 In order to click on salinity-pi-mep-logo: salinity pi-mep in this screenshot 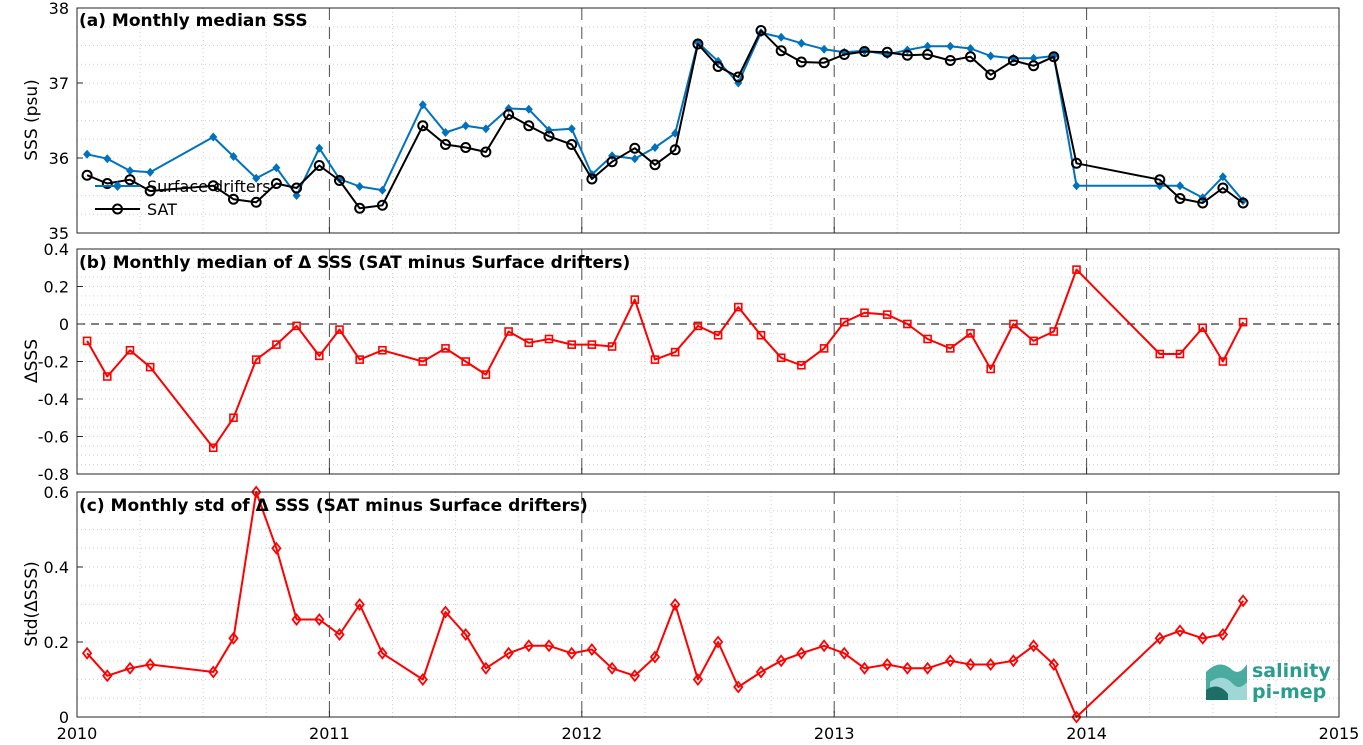, I will do `click(1268, 681)`.